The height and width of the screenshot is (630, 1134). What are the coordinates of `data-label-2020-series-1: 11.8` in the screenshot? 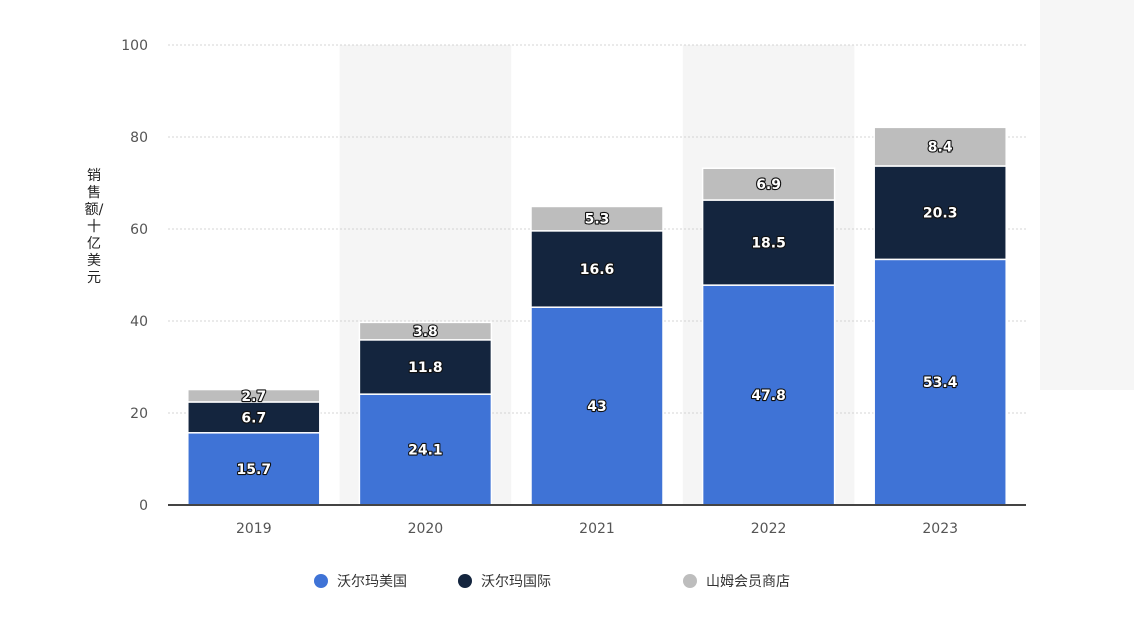 It's located at (425, 368).